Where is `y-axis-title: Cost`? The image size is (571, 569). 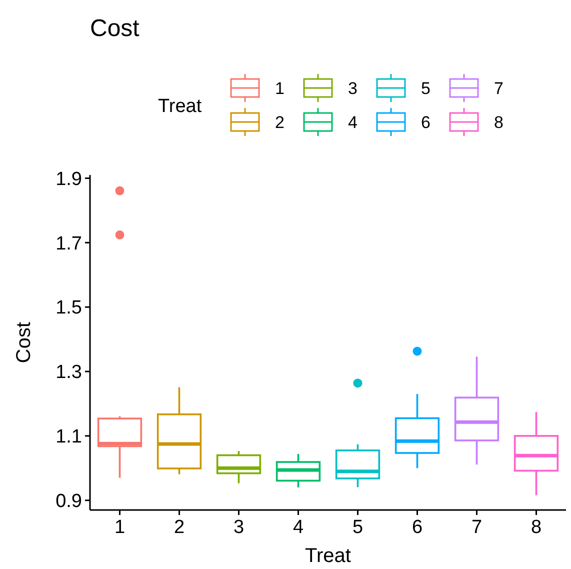
y-axis-title: Cost is located at coordinates (24, 342).